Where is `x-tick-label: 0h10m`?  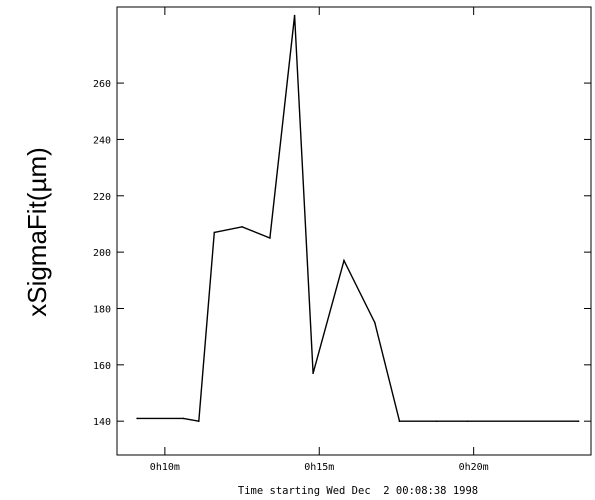
x-tick-label: 0h10m is located at coordinates (165, 467).